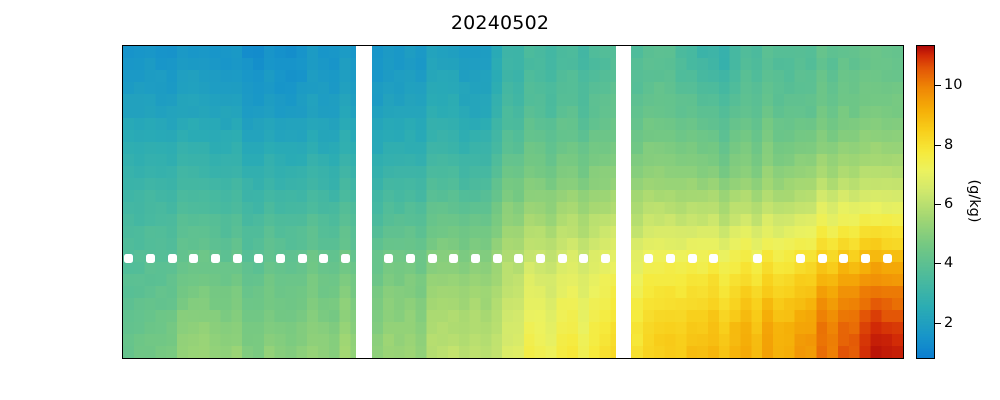 The image size is (1000, 400). Describe the element at coordinates (500, 23) in the screenshot. I see `figure-title: 20240502` at that location.